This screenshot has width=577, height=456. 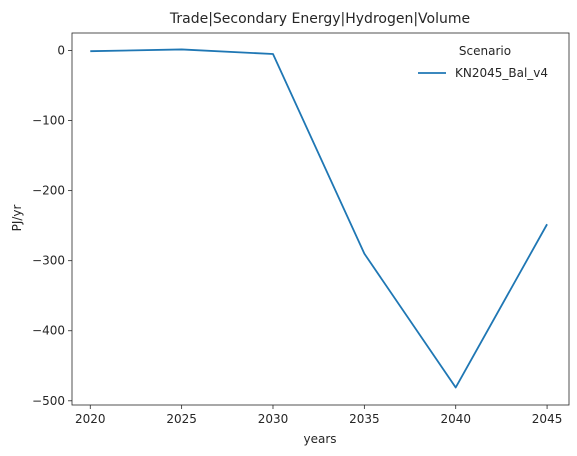 I want to click on legend-title: Scenario, so click(x=485, y=51).